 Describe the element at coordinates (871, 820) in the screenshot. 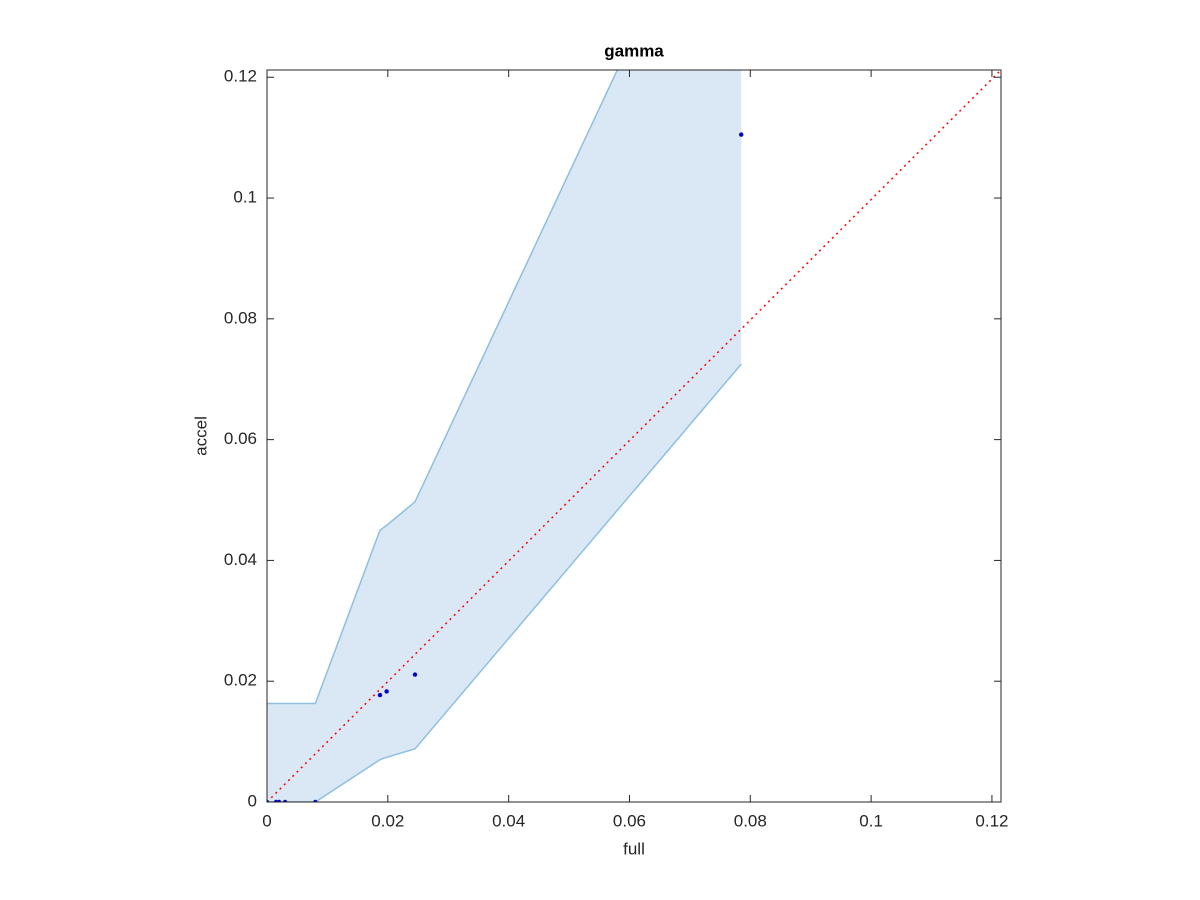

I see `x-tick-label: 0.1` at that location.